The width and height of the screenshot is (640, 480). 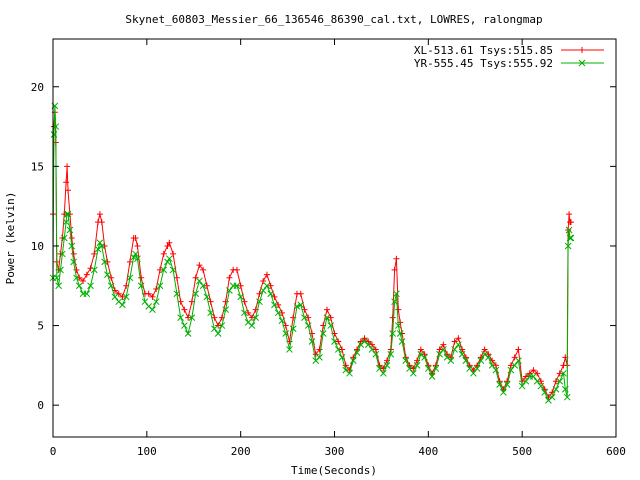 What do you see at coordinates (241, 451) in the screenshot?
I see `x-tick-label: 200` at bounding box center [241, 451].